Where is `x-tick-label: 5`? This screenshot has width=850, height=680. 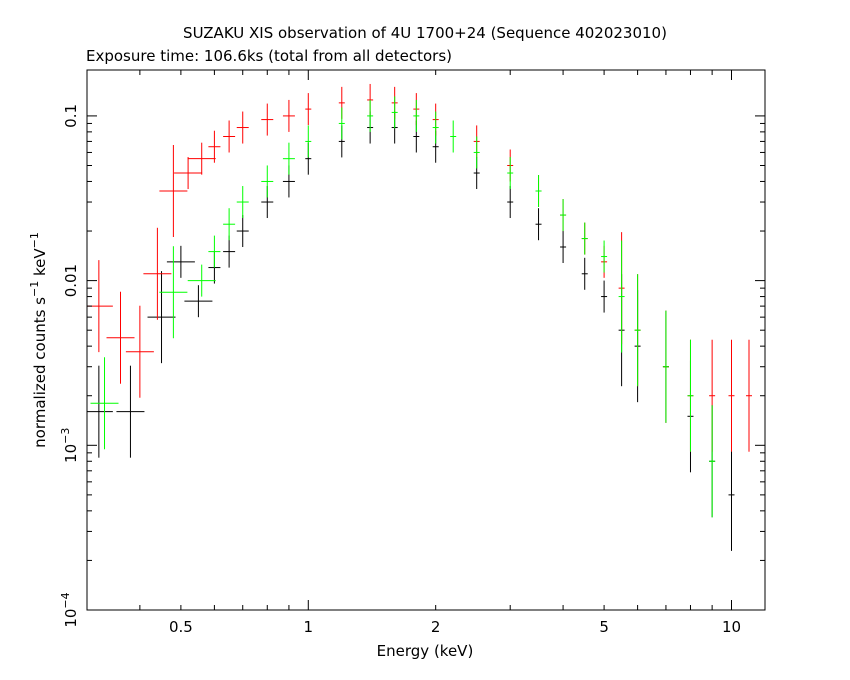 x-tick-label: 5 is located at coordinates (604, 627).